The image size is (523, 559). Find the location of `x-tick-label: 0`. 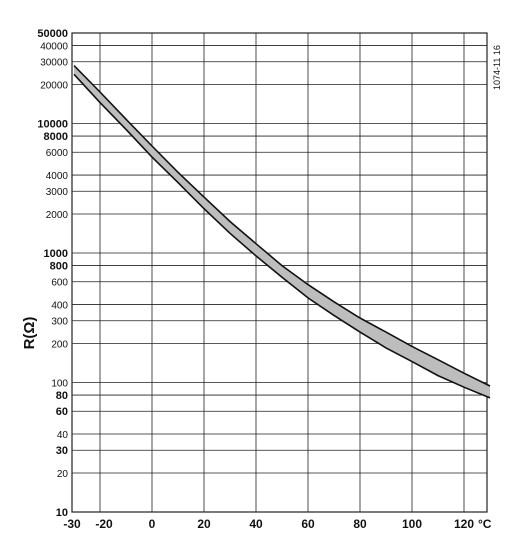

x-tick-label: 0 is located at coordinates (152, 524).